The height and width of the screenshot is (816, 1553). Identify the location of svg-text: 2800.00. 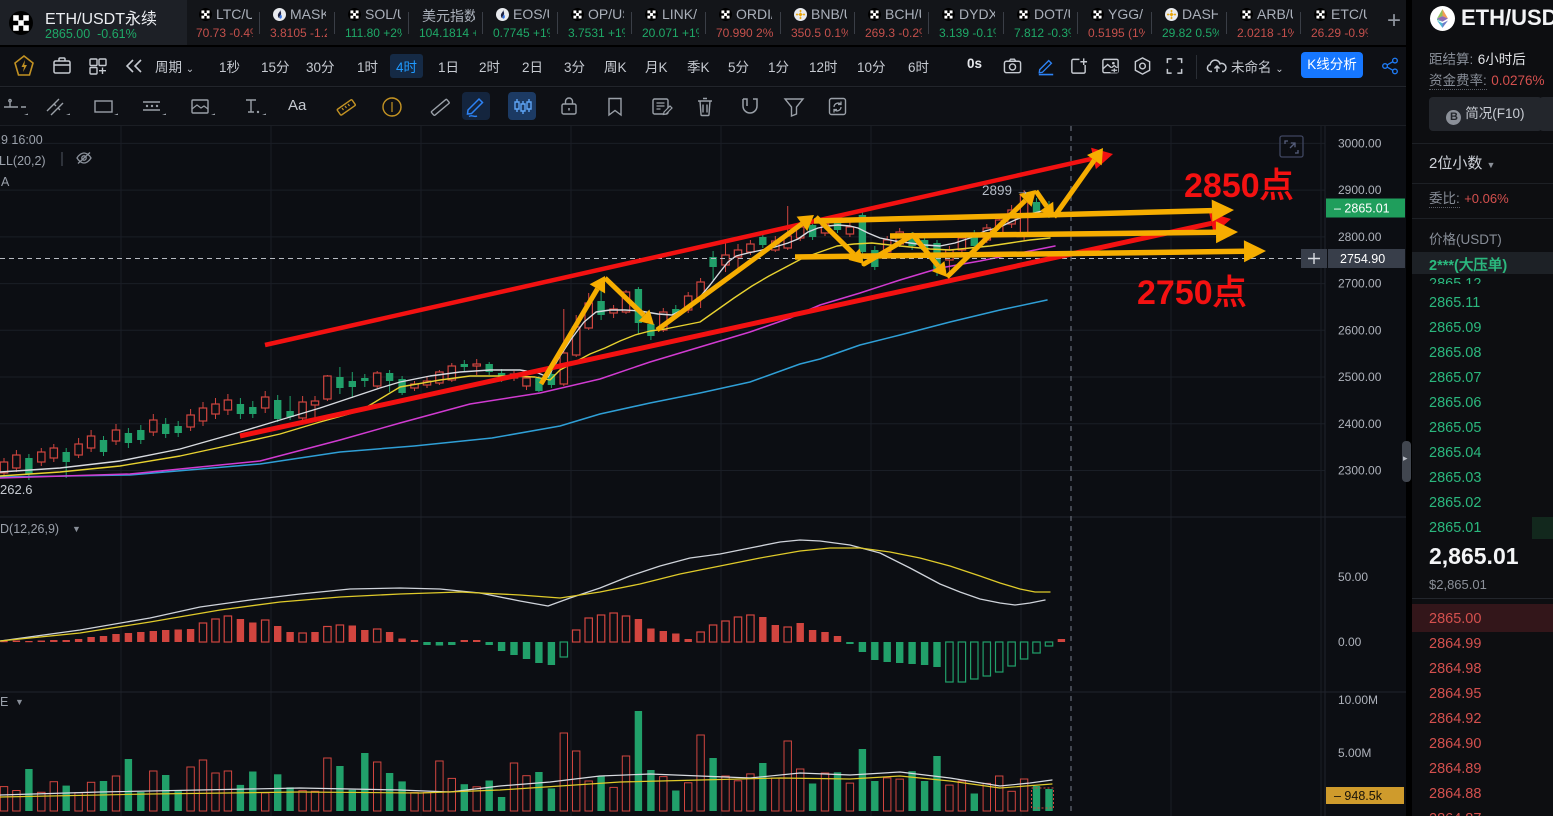
(1360, 237).